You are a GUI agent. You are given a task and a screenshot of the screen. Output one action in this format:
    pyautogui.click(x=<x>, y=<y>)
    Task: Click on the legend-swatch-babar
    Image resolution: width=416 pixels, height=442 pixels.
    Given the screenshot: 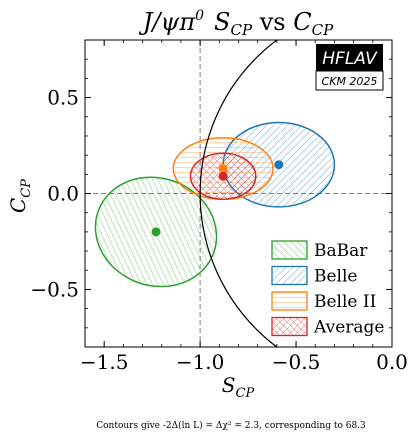 What is the action you would take?
    pyautogui.click(x=289, y=250)
    